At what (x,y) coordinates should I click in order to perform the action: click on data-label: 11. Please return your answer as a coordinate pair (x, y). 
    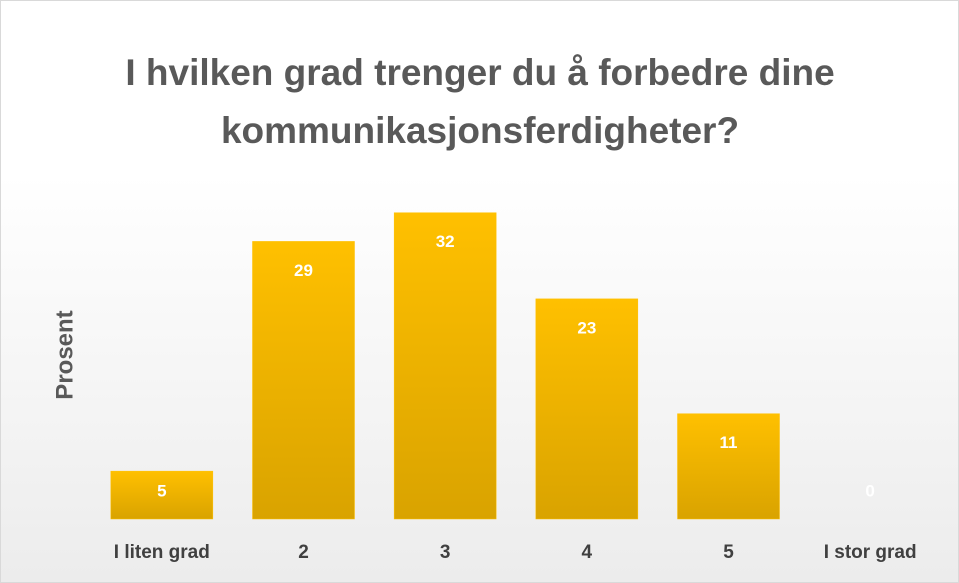
    Looking at the image, I should click on (729, 442).